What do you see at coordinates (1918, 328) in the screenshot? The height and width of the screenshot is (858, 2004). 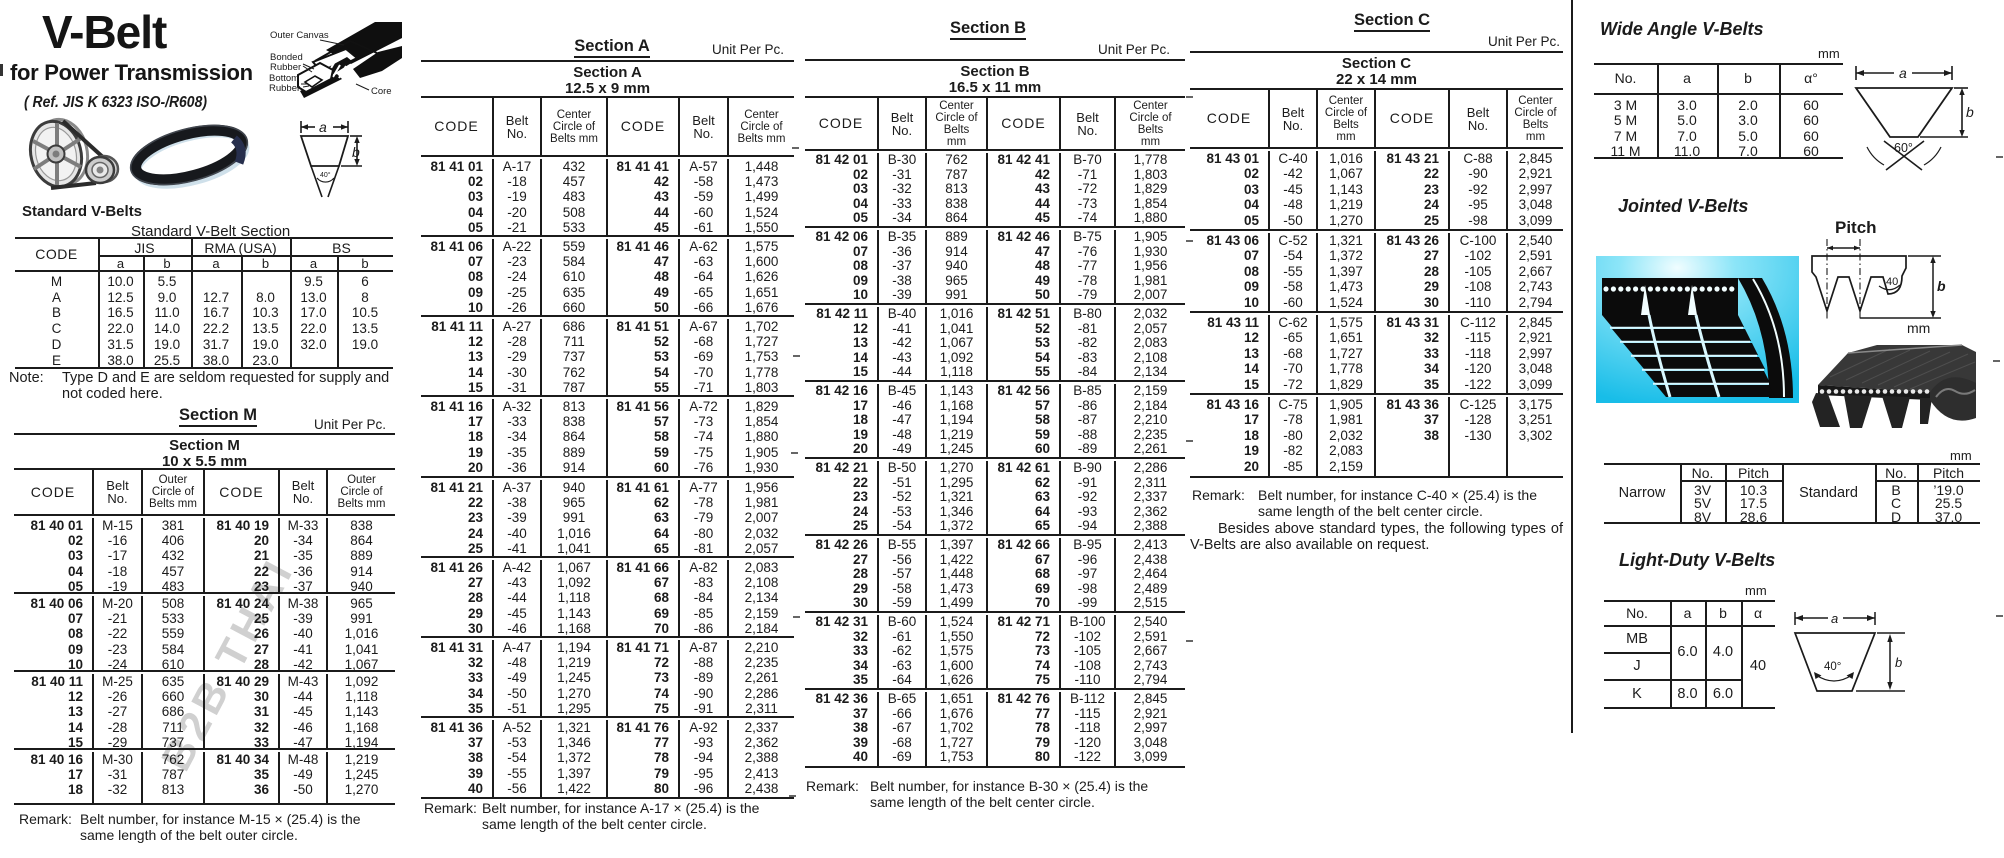 I see `svg-text: mm` at bounding box center [1918, 328].